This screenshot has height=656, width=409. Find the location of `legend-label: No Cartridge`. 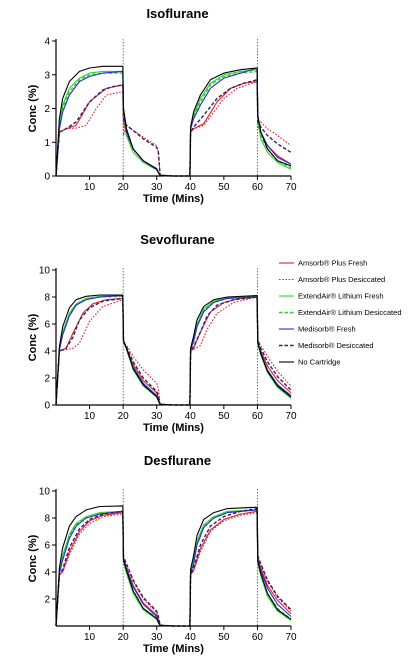

legend-label: No Cartridge is located at coordinates (319, 362).